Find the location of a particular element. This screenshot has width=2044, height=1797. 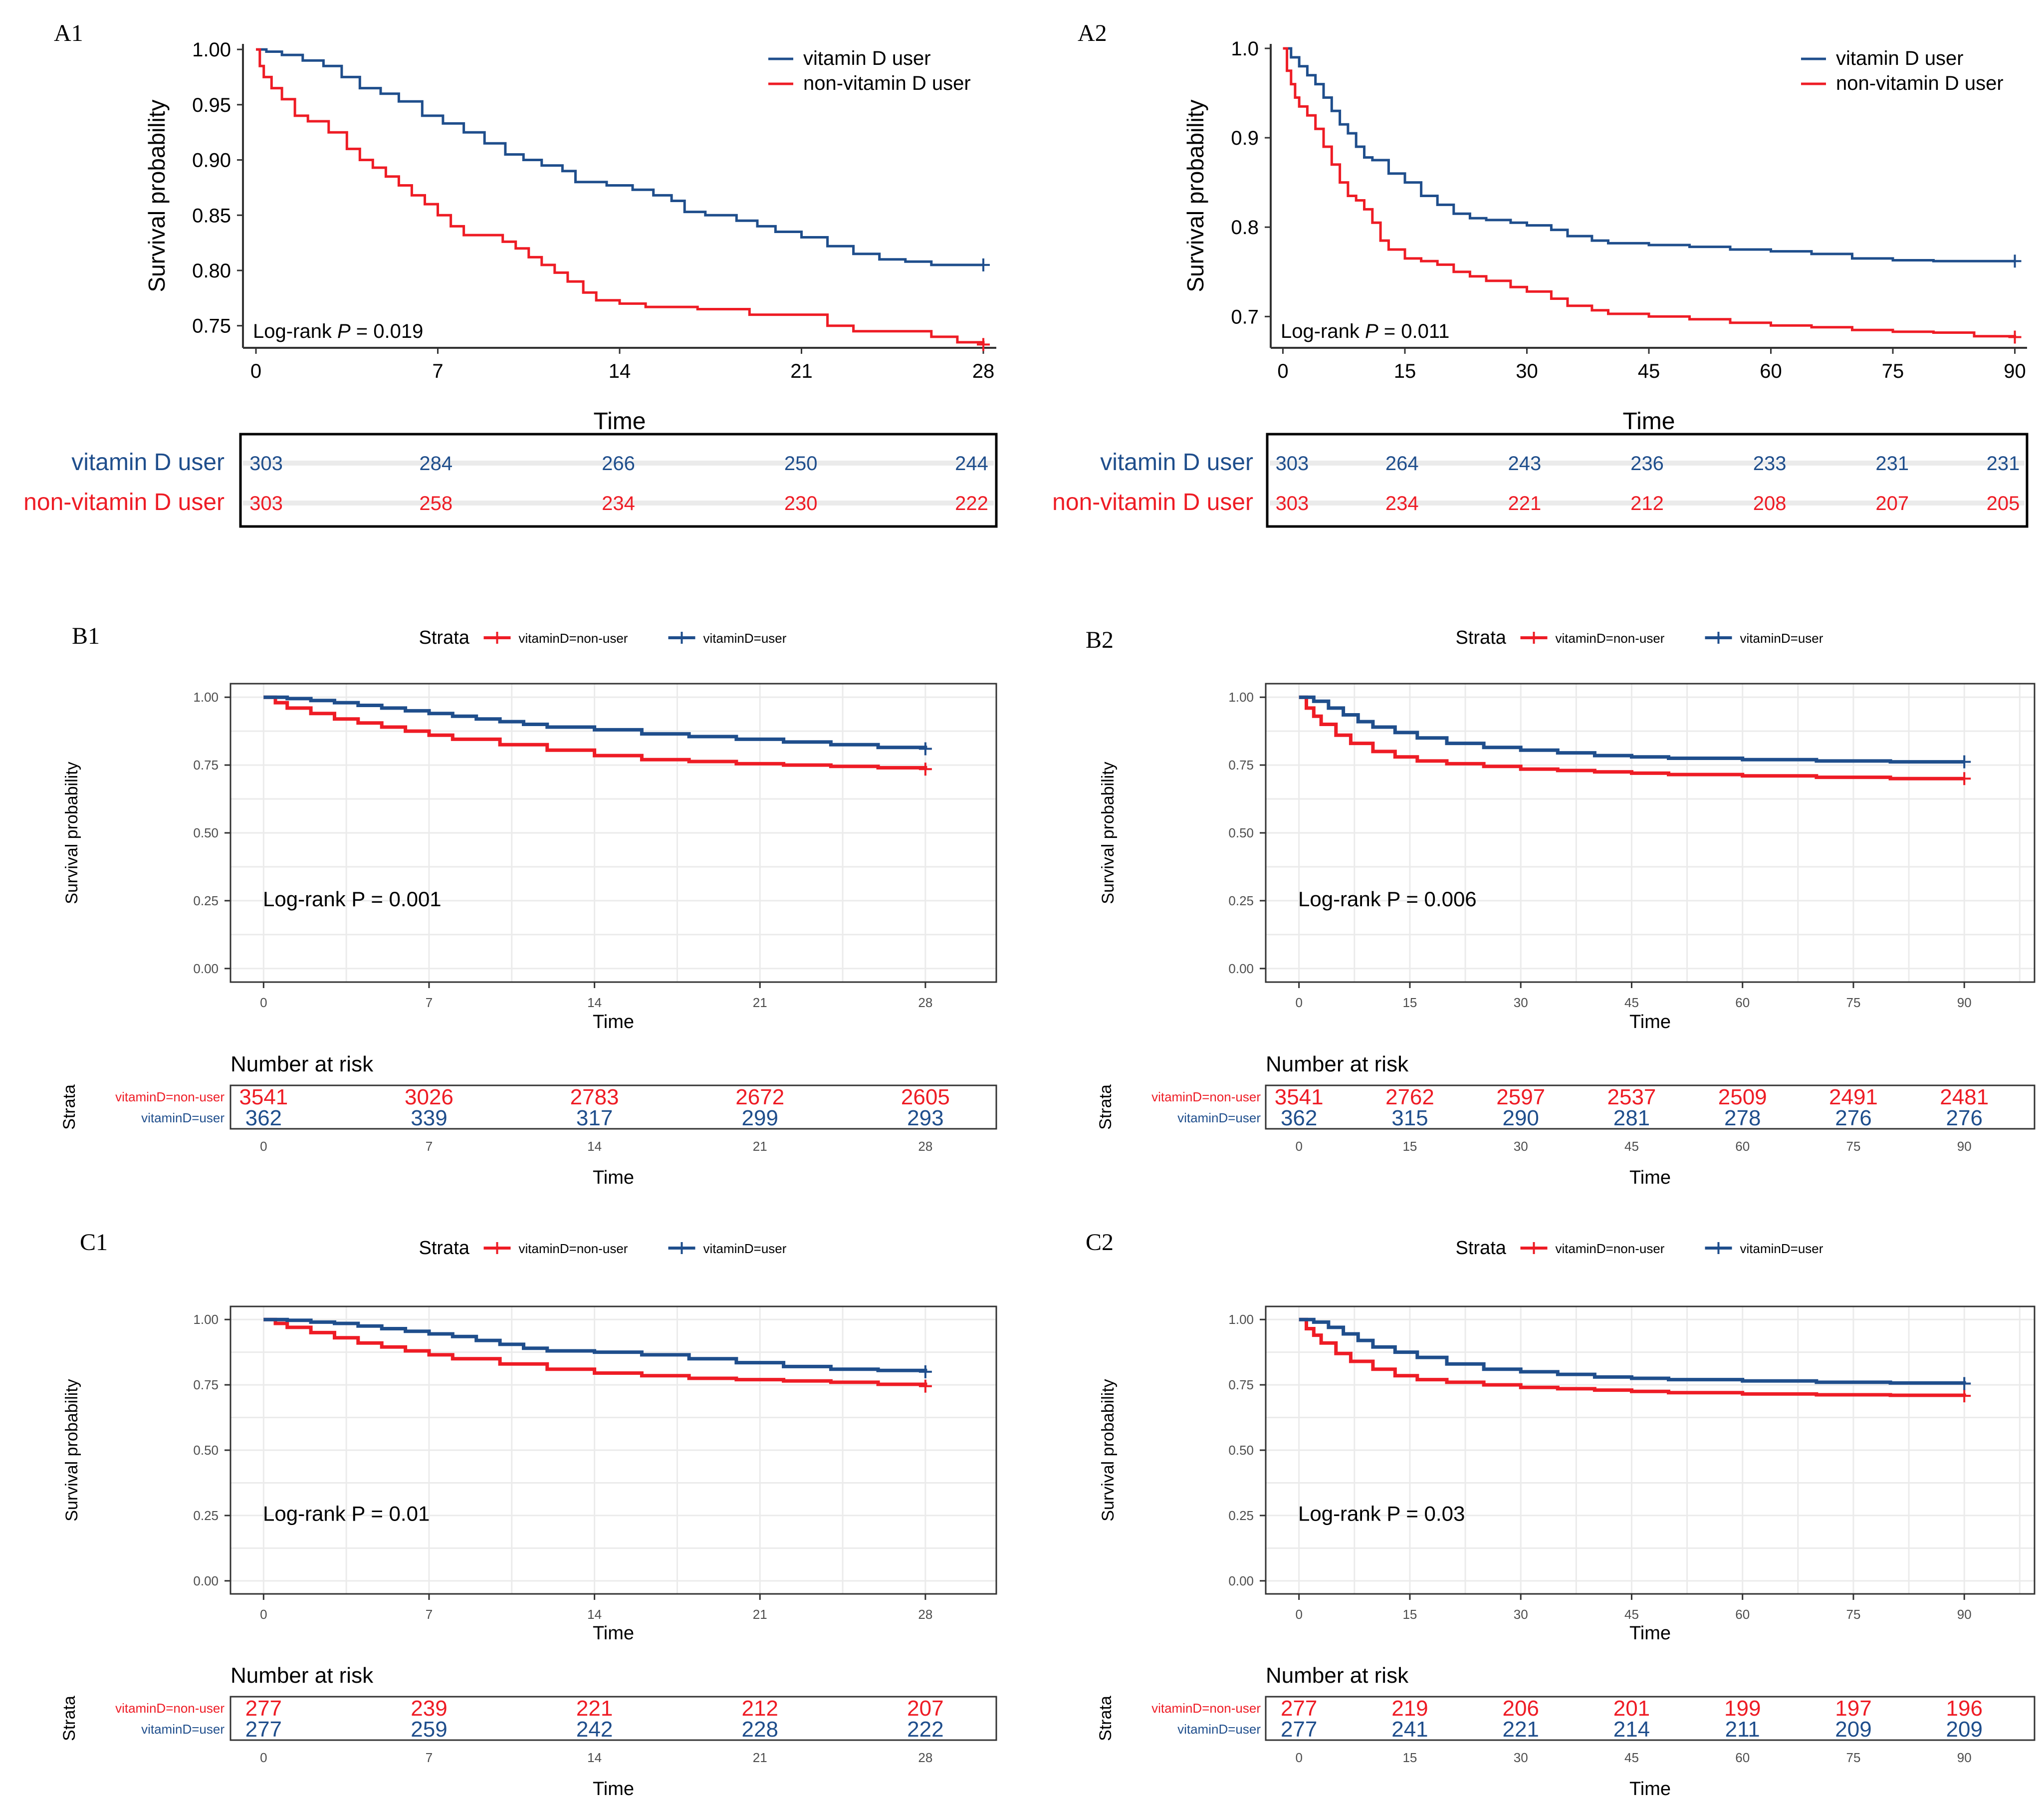

legend-label-user: vitamin D user is located at coordinates (1900, 58).